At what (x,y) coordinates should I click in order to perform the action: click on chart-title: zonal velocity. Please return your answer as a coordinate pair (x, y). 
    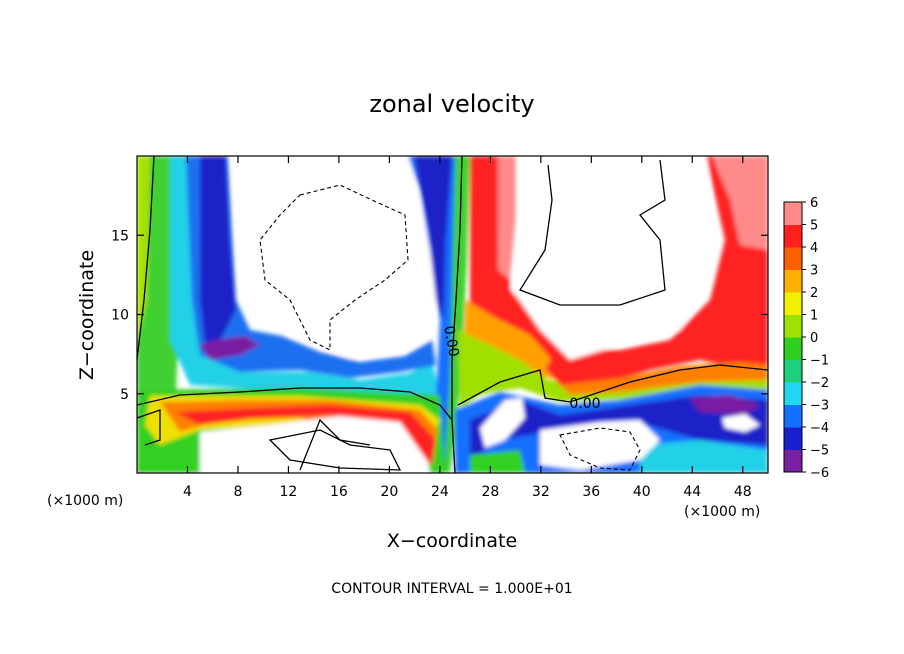
    Looking at the image, I should click on (451, 104).